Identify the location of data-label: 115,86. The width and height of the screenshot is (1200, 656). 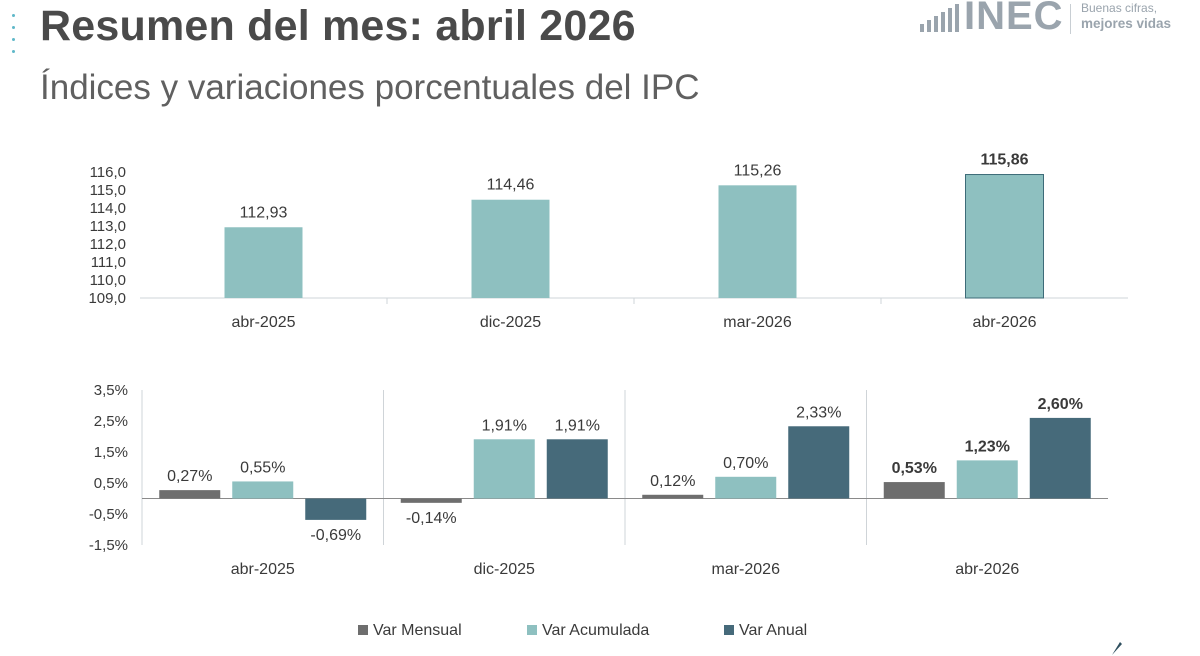
(1004, 160).